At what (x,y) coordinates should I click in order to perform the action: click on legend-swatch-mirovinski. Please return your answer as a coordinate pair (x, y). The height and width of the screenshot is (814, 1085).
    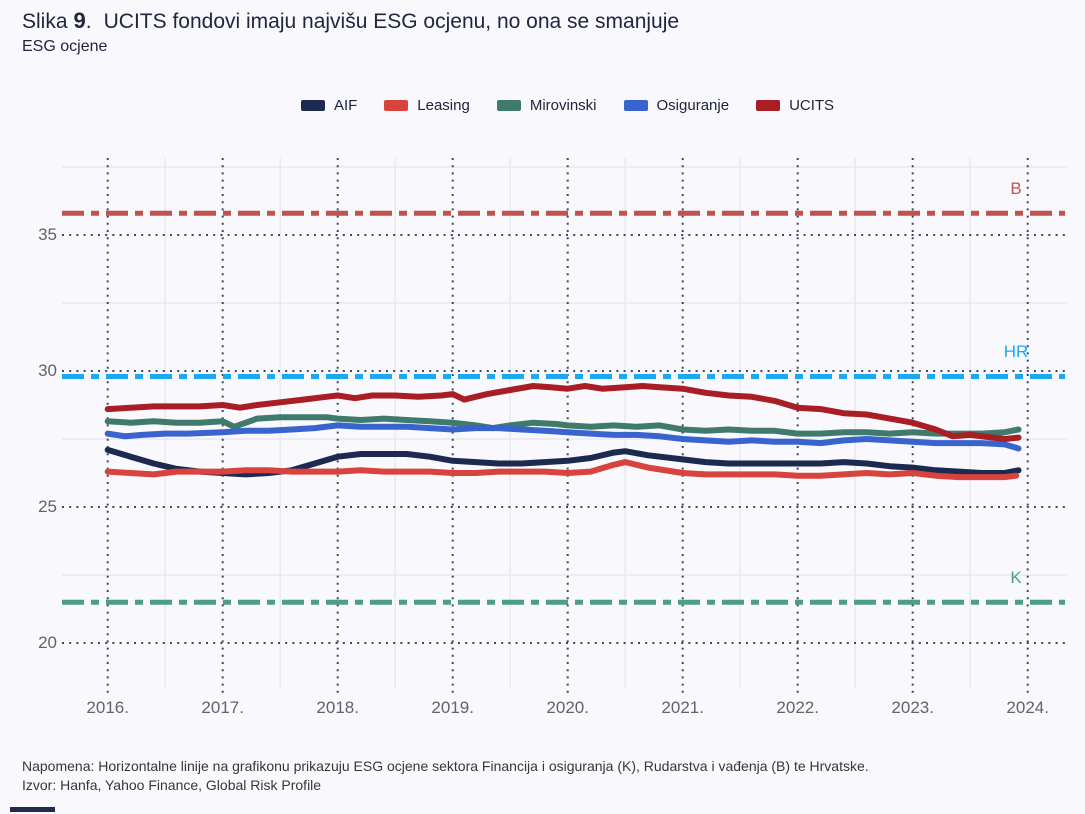
    Looking at the image, I should click on (508, 105).